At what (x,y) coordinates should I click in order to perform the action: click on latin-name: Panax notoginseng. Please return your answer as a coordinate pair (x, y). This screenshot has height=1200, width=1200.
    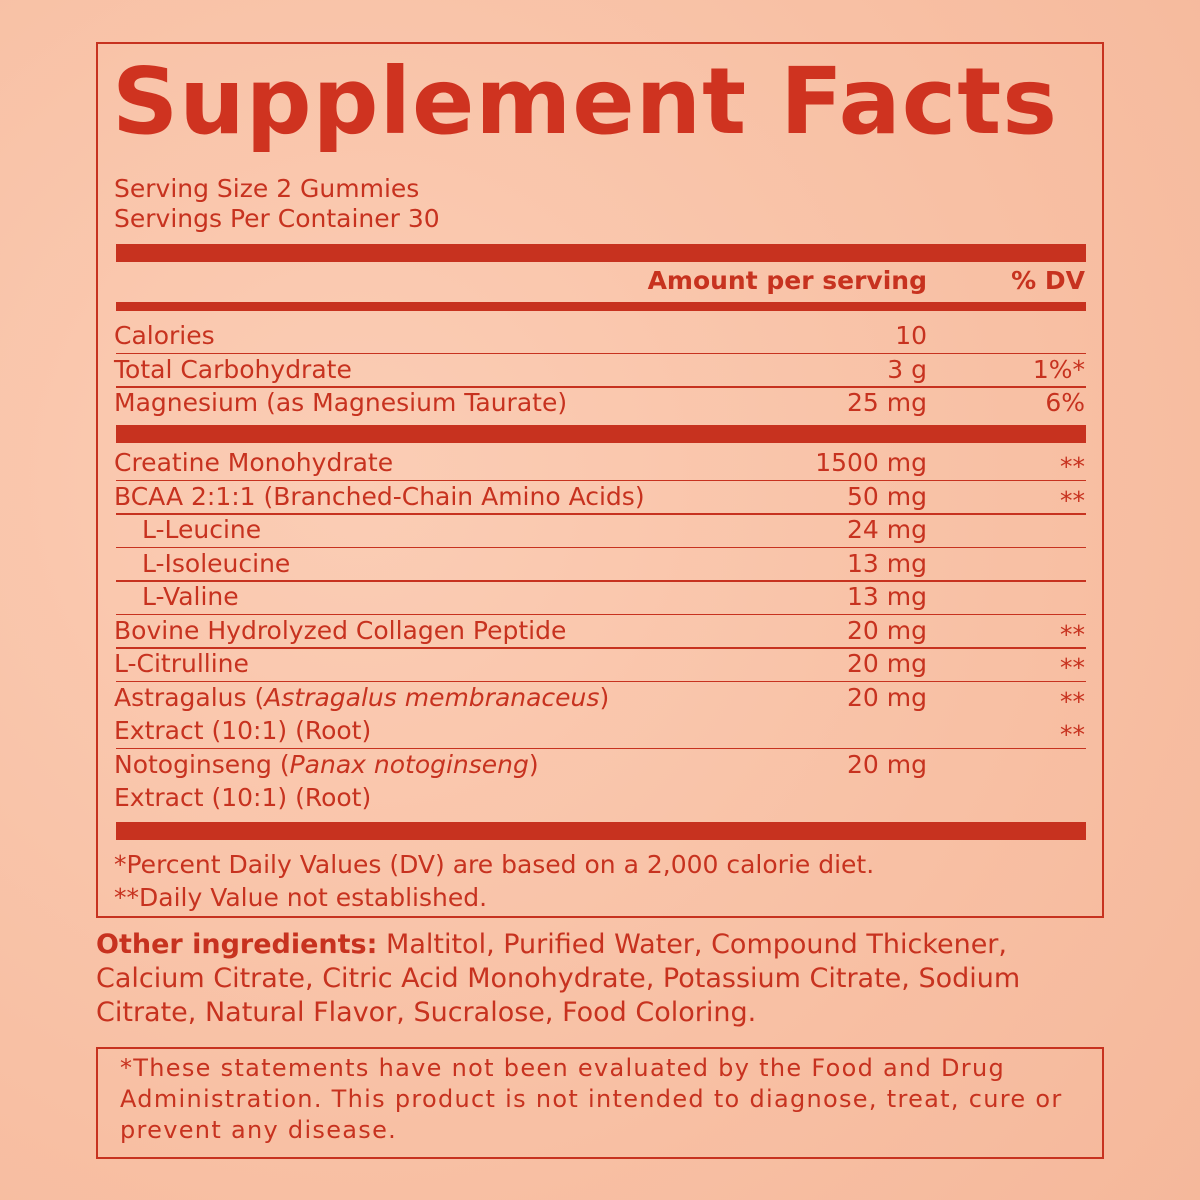
    Looking at the image, I should click on (409, 764).